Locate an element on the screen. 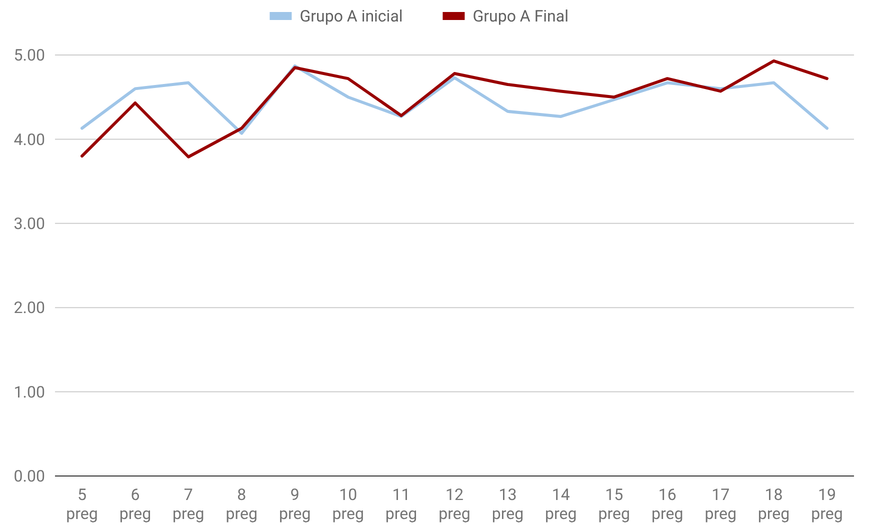 Image resolution: width=869 pixels, height=527 pixels. x-tick-label: 19 preg is located at coordinates (827, 504).